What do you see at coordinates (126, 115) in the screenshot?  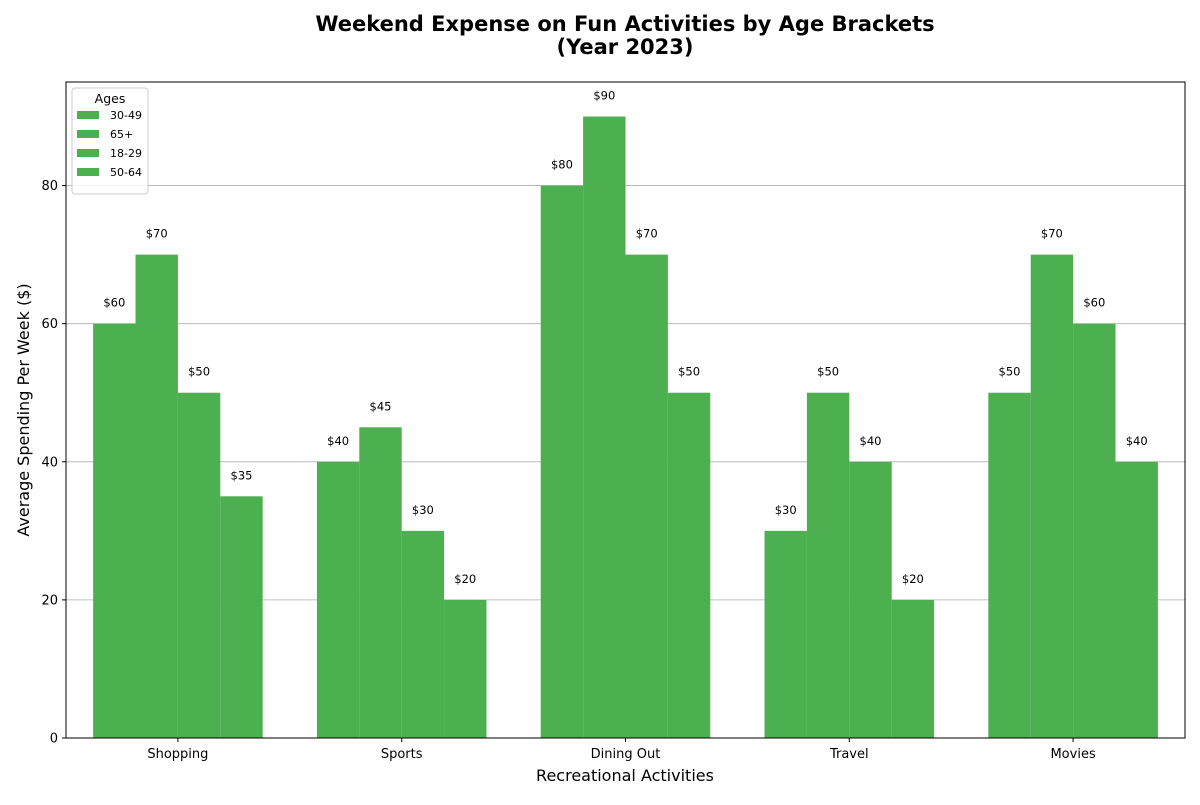 I see `legend-entry-label: 30-49` at bounding box center [126, 115].